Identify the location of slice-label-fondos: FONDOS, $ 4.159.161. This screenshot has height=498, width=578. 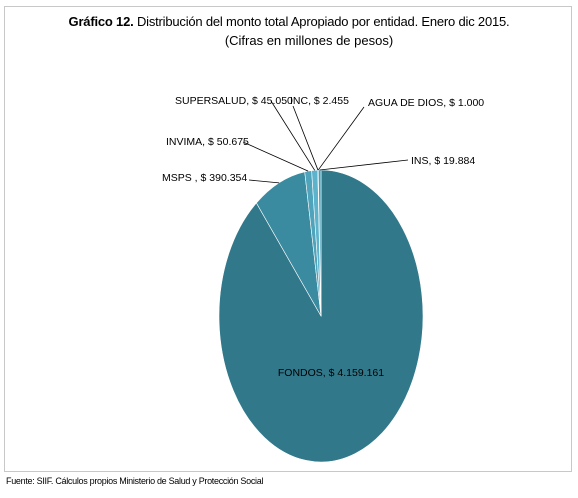
(331, 373).